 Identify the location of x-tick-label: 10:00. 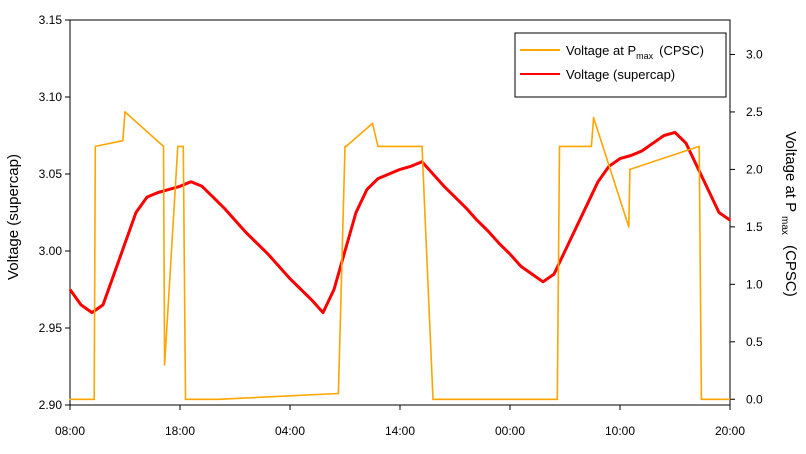
(620, 431).